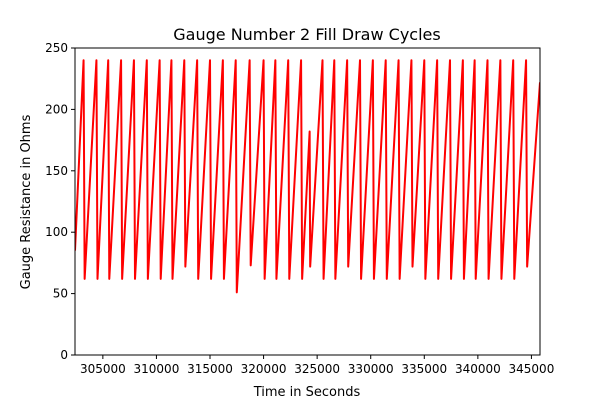 The image size is (600, 404). What do you see at coordinates (56, 109) in the screenshot?
I see `y-tick-label: 200` at bounding box center [56, 109].